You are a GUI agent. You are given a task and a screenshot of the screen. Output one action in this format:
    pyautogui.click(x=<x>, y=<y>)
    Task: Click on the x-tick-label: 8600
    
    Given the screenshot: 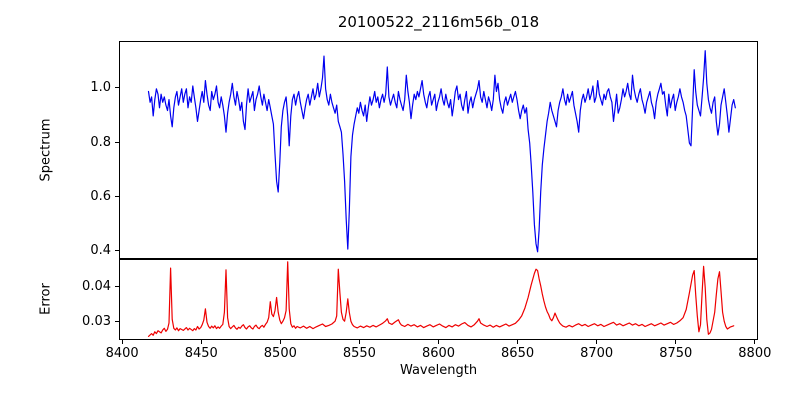 What is the action you would take?
    pyautogui.click(x=438, y=353)
    